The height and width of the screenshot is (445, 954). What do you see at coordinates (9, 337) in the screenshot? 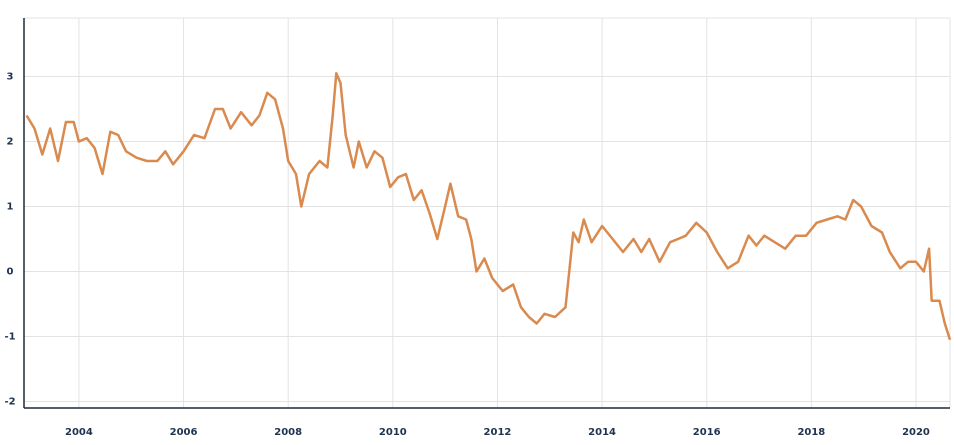
I see `y-tick-label: -1` at bounding box center [9, 337].